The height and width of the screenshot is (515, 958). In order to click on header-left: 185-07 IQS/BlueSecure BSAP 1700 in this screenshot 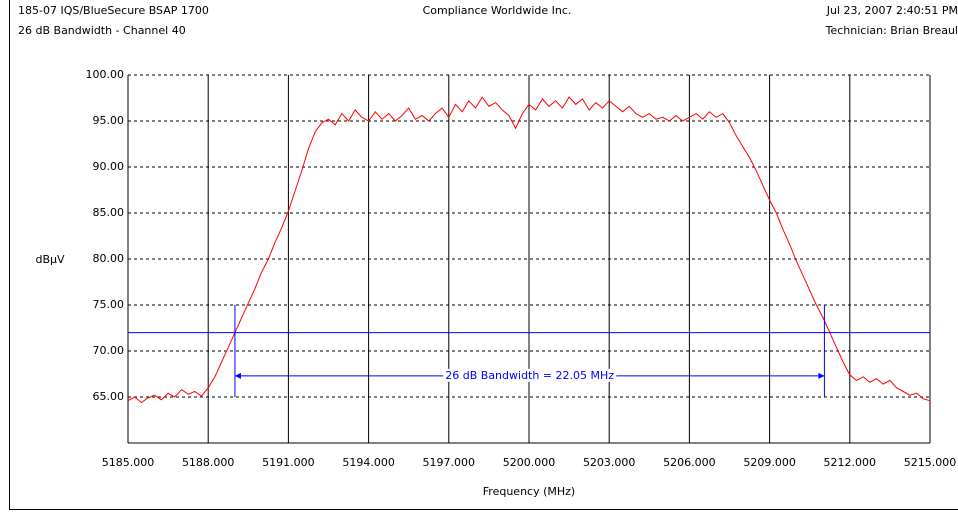, I will do `click(113, 10)`.